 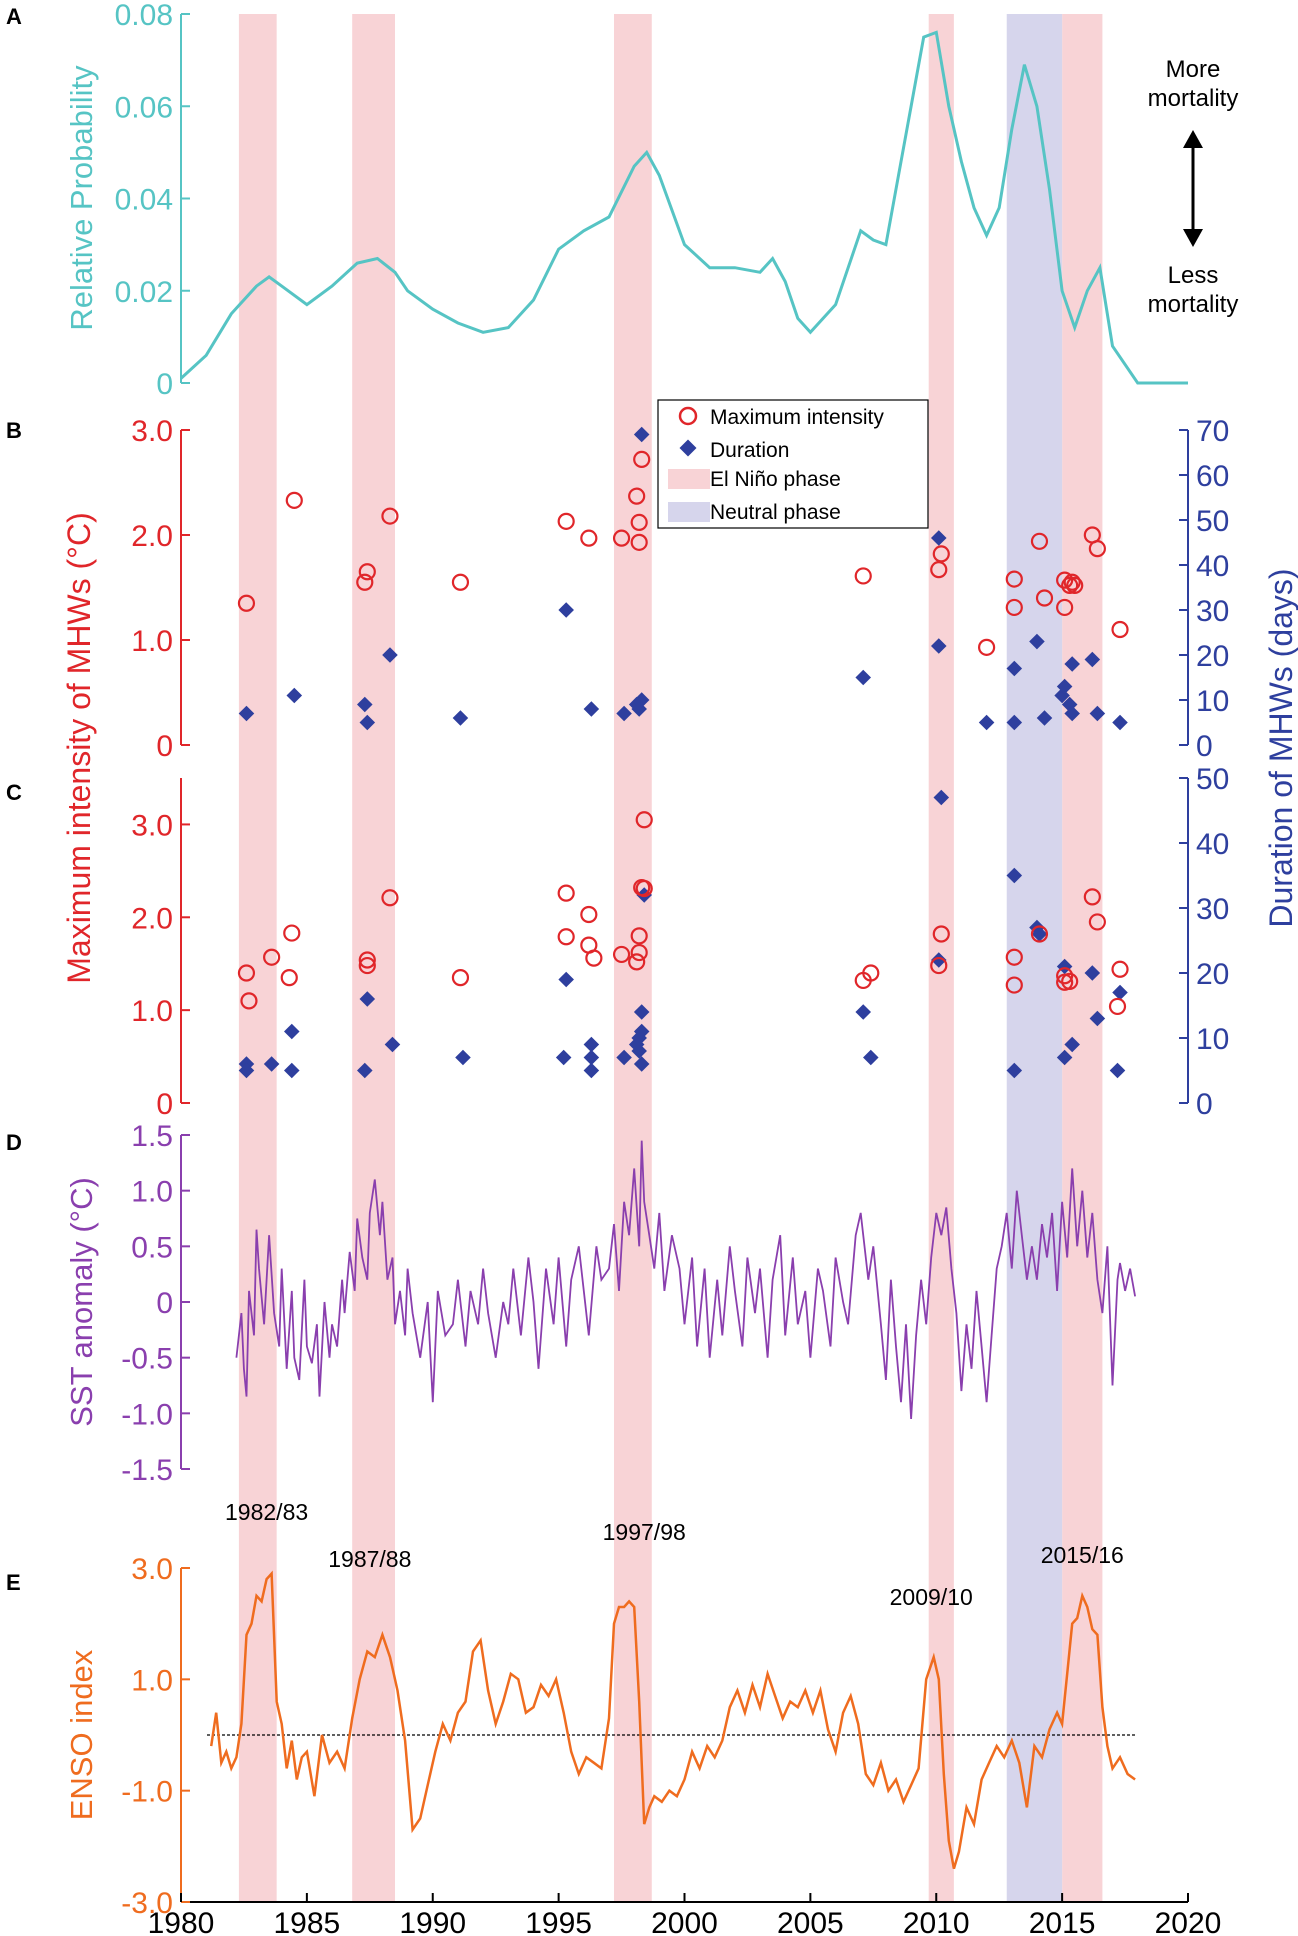 What do you see at coordinates (810, 1921) in the screenshot?
I see `x-tick-label-2005: 2005` at bounding box center [810, 1921].